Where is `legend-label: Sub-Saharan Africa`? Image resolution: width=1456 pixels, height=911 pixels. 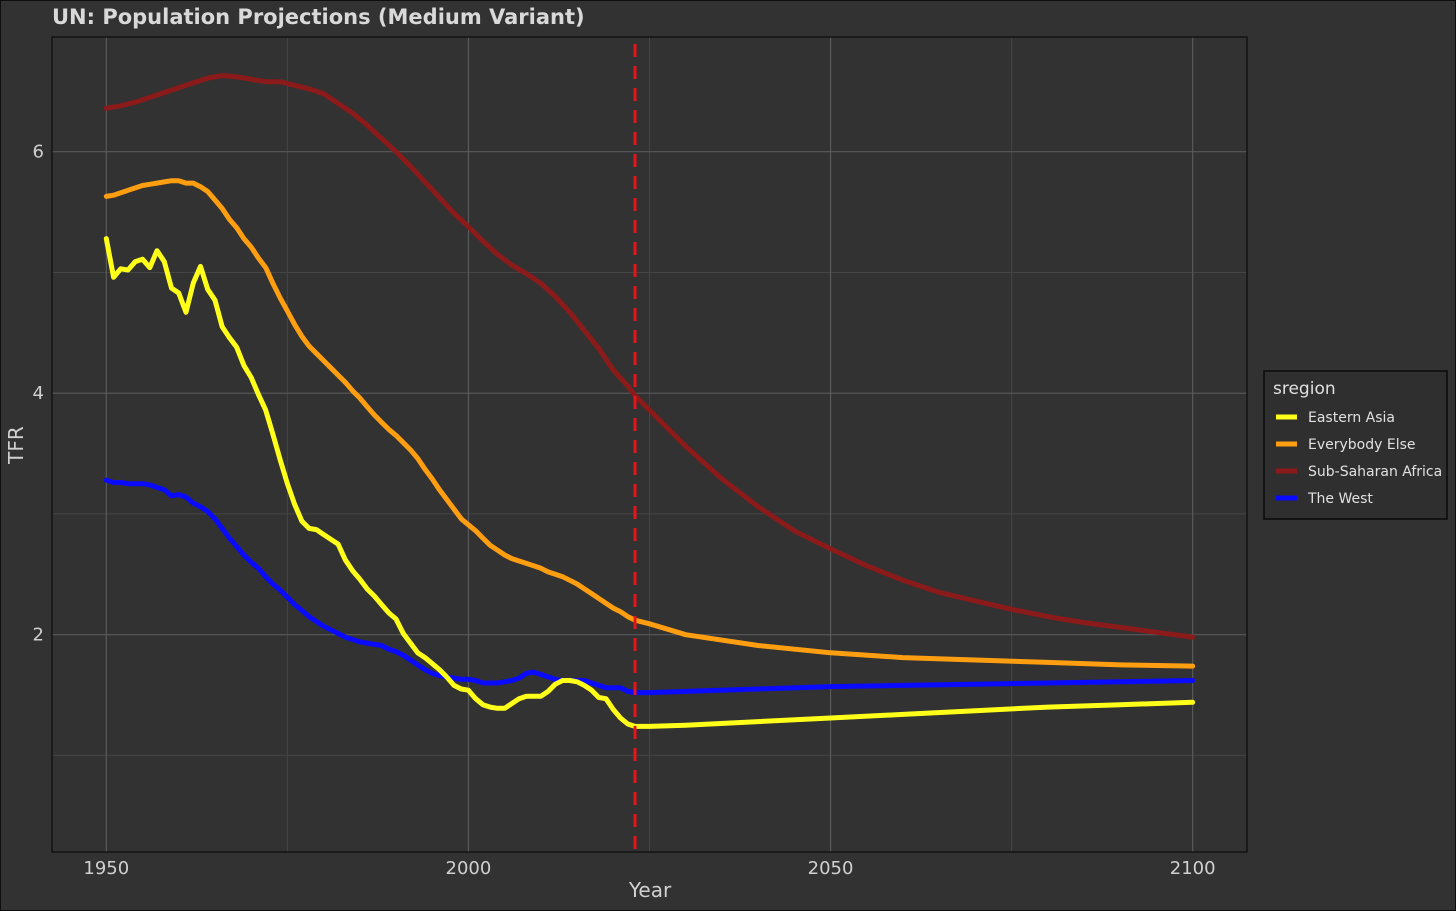
legend-label: Sub-Saharan Africa is located at coordinates (1375, 472).